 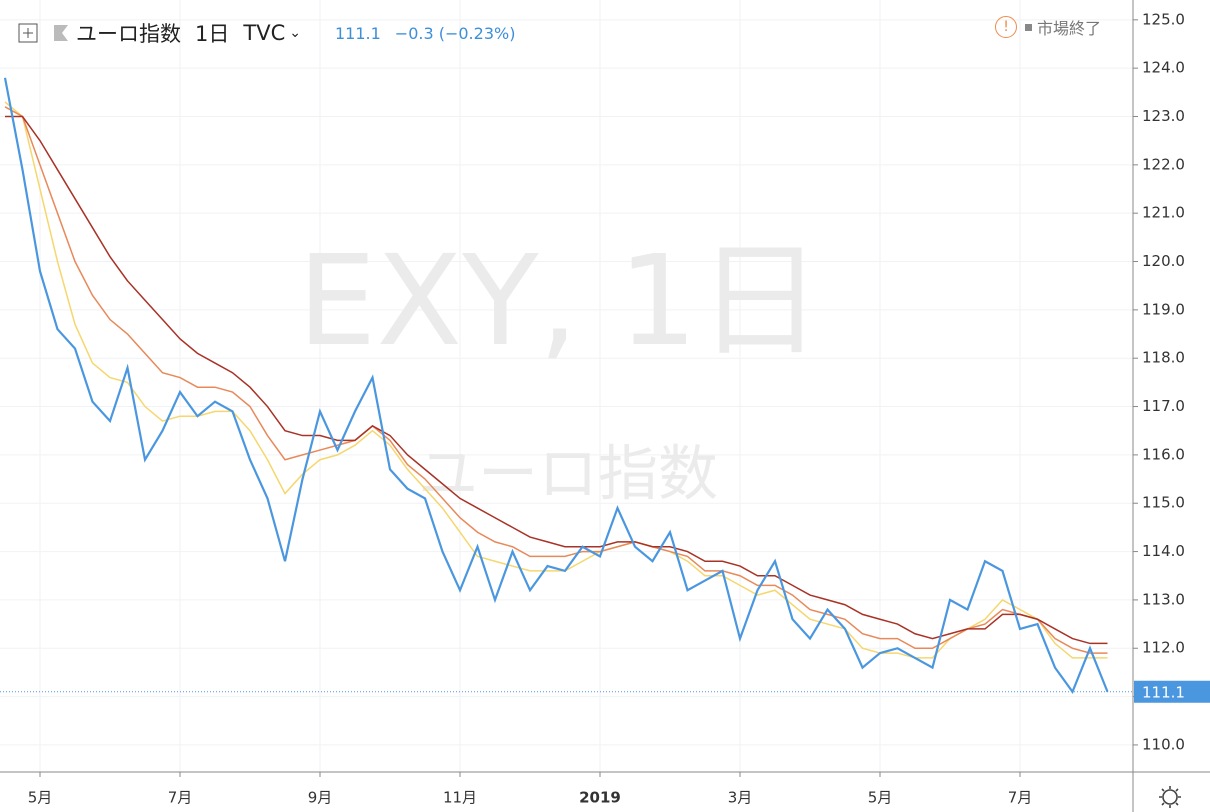 What do you see at coordinates (1163, 213) in the screenshot?
I see `y-tick-label: 121.0` at bounding box center [1163, 213].